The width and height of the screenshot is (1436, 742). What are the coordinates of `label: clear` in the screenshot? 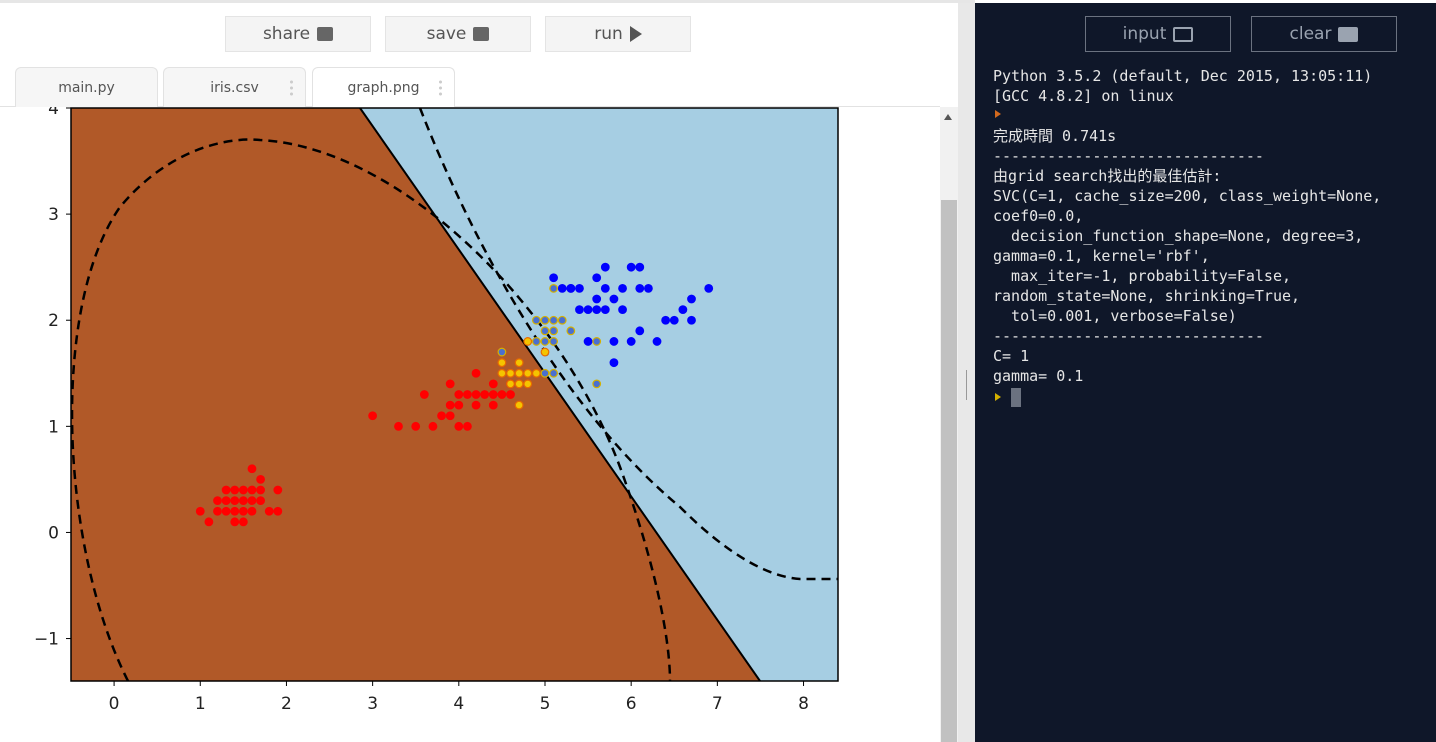 It's located at (1310, 34).